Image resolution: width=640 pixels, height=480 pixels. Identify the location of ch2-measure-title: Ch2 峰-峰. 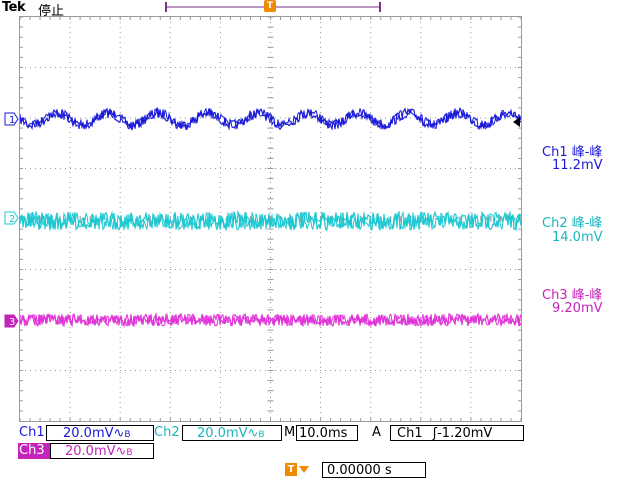
(572, 223).